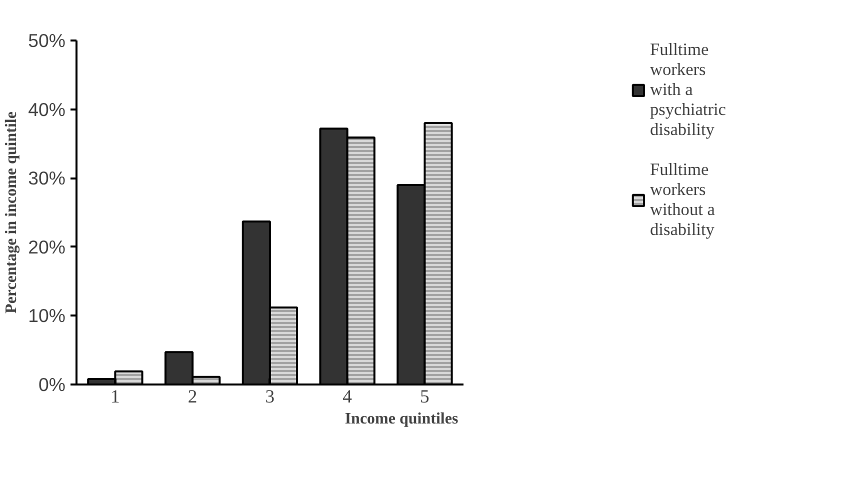 The height and width of the screenshot is (504, 854). I want to click on y-tick-label: 10%, so click(47, 315).